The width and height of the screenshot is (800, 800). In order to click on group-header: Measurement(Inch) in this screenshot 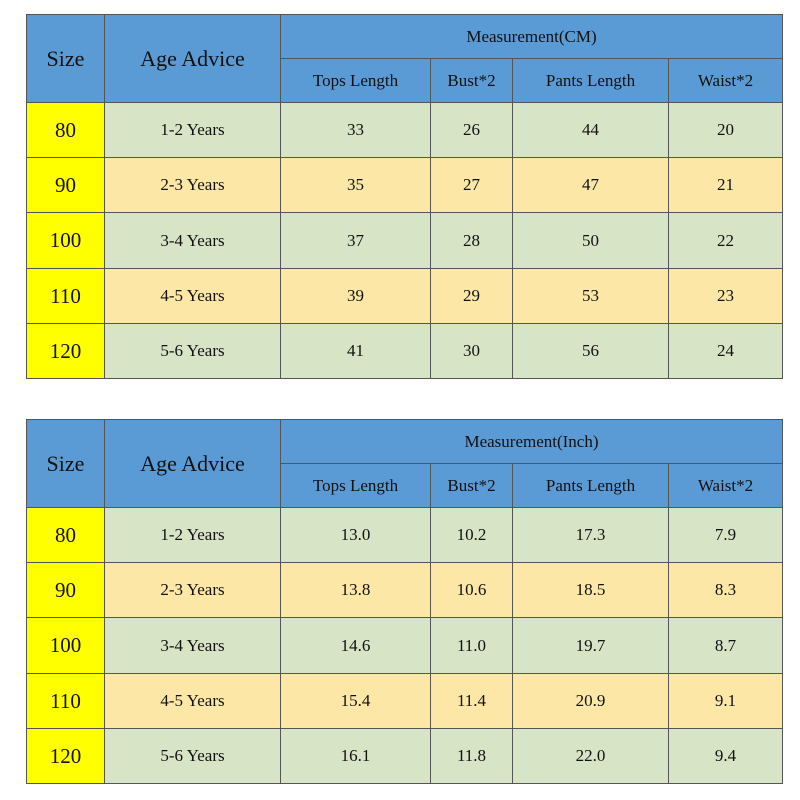, I will do `click(531, 441)`.